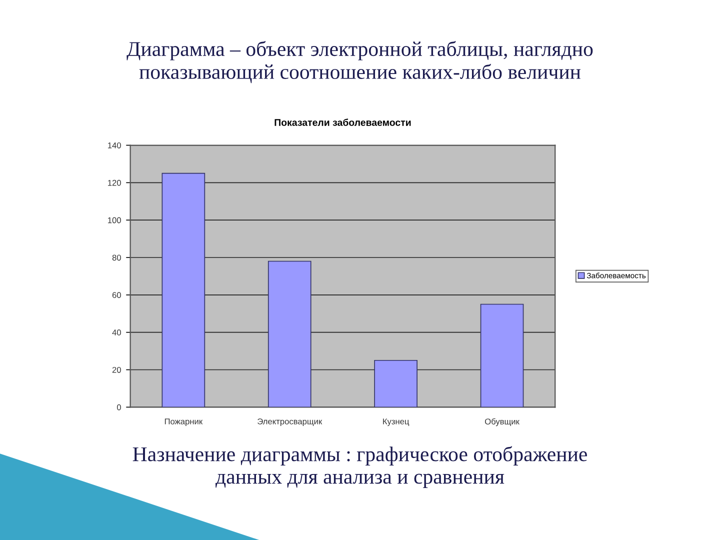 This screenshot has height=540, width=720. Describe the element at coordinates (116, 333) in the screenshot. I see `y-tick-label: 40` at that location.